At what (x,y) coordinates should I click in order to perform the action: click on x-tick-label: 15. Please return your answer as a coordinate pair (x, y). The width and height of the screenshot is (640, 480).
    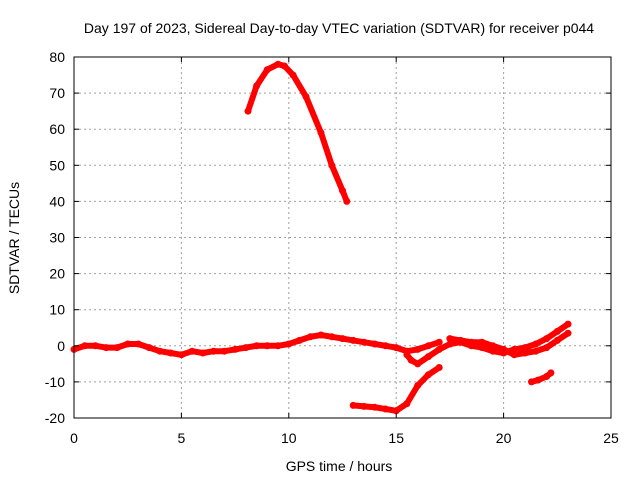
    Looking at the image, I should click on (396, 438).